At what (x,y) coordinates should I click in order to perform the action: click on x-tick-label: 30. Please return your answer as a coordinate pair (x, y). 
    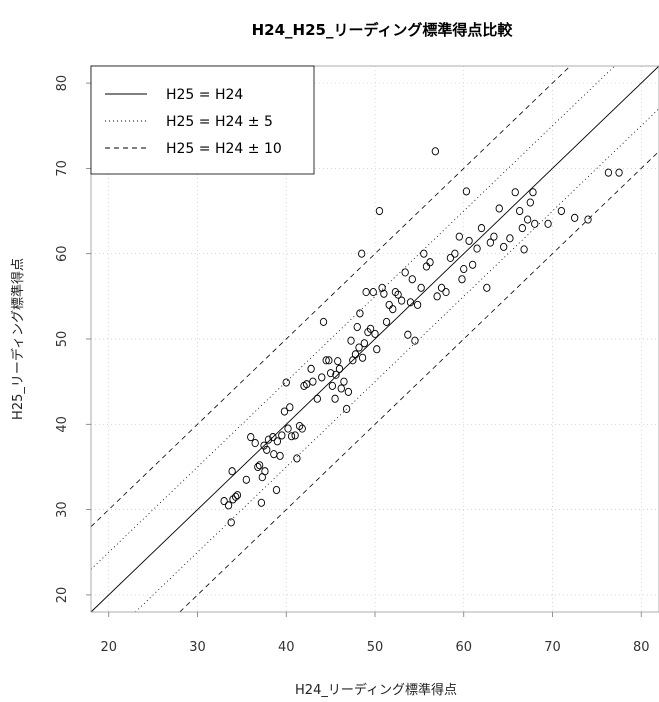
    Looking at the image, I should click on (197, 647).